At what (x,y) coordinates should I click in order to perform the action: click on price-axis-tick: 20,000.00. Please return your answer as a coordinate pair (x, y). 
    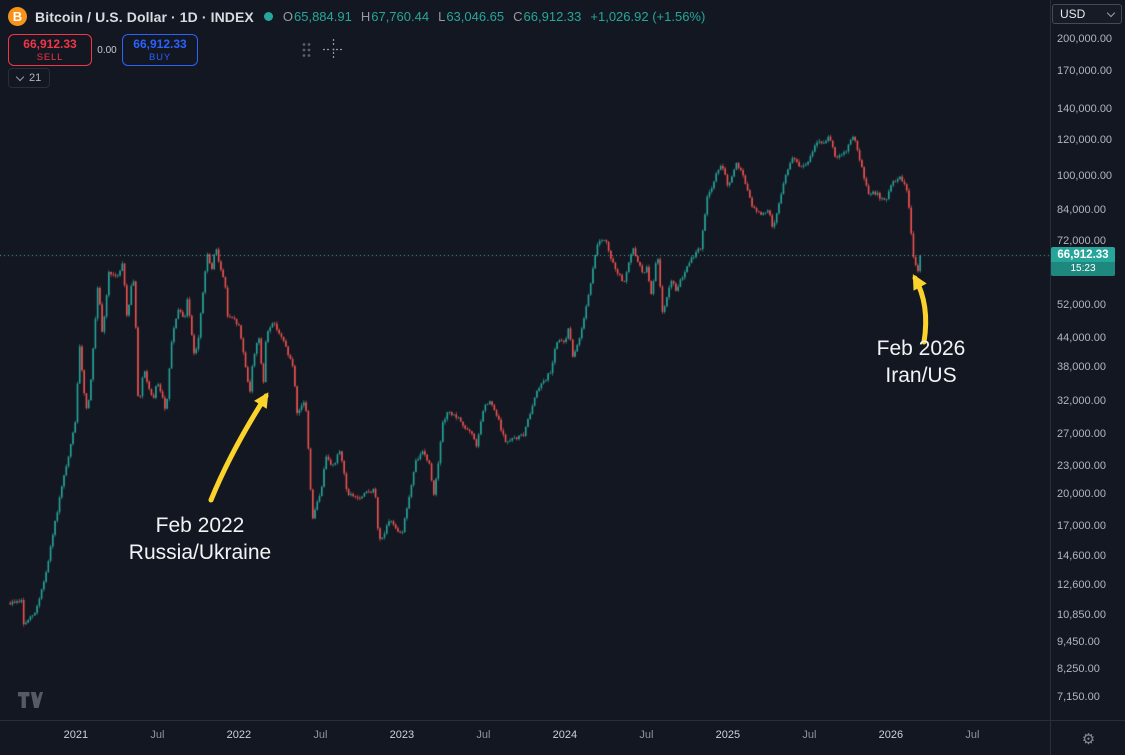
    Looking at the image, I should click on (1081, 493).